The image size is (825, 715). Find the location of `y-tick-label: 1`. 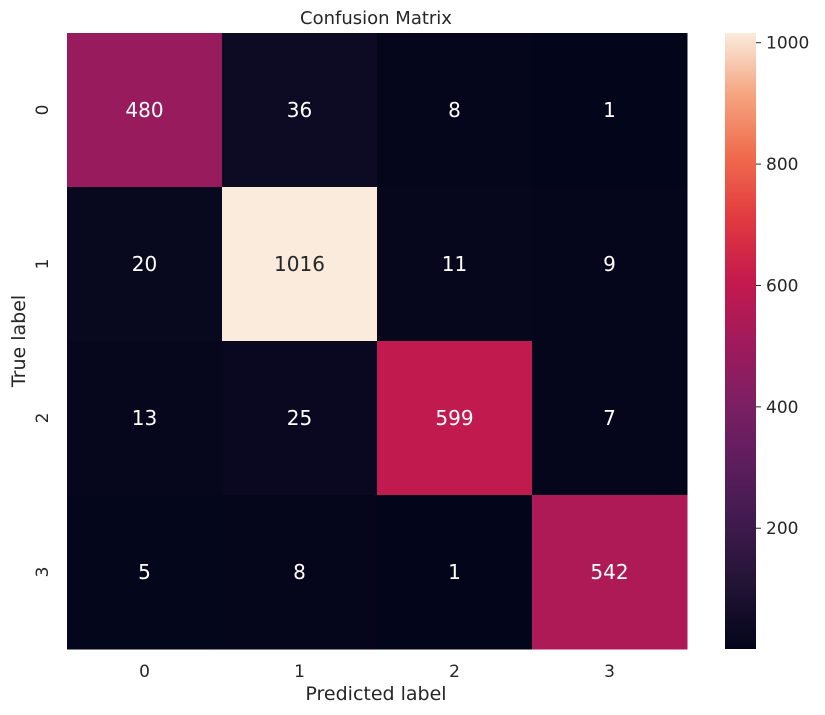

y-tick-label: 1 is located at coordinates (43, 264).